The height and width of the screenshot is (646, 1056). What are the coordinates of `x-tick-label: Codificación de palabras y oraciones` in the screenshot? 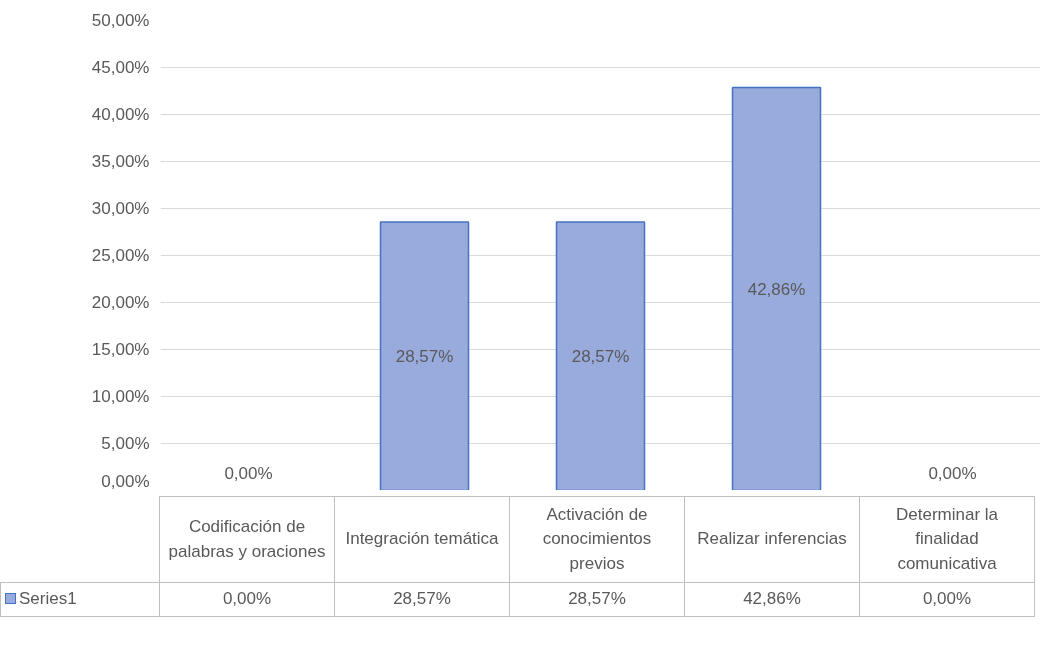 It's located at (247, 539).